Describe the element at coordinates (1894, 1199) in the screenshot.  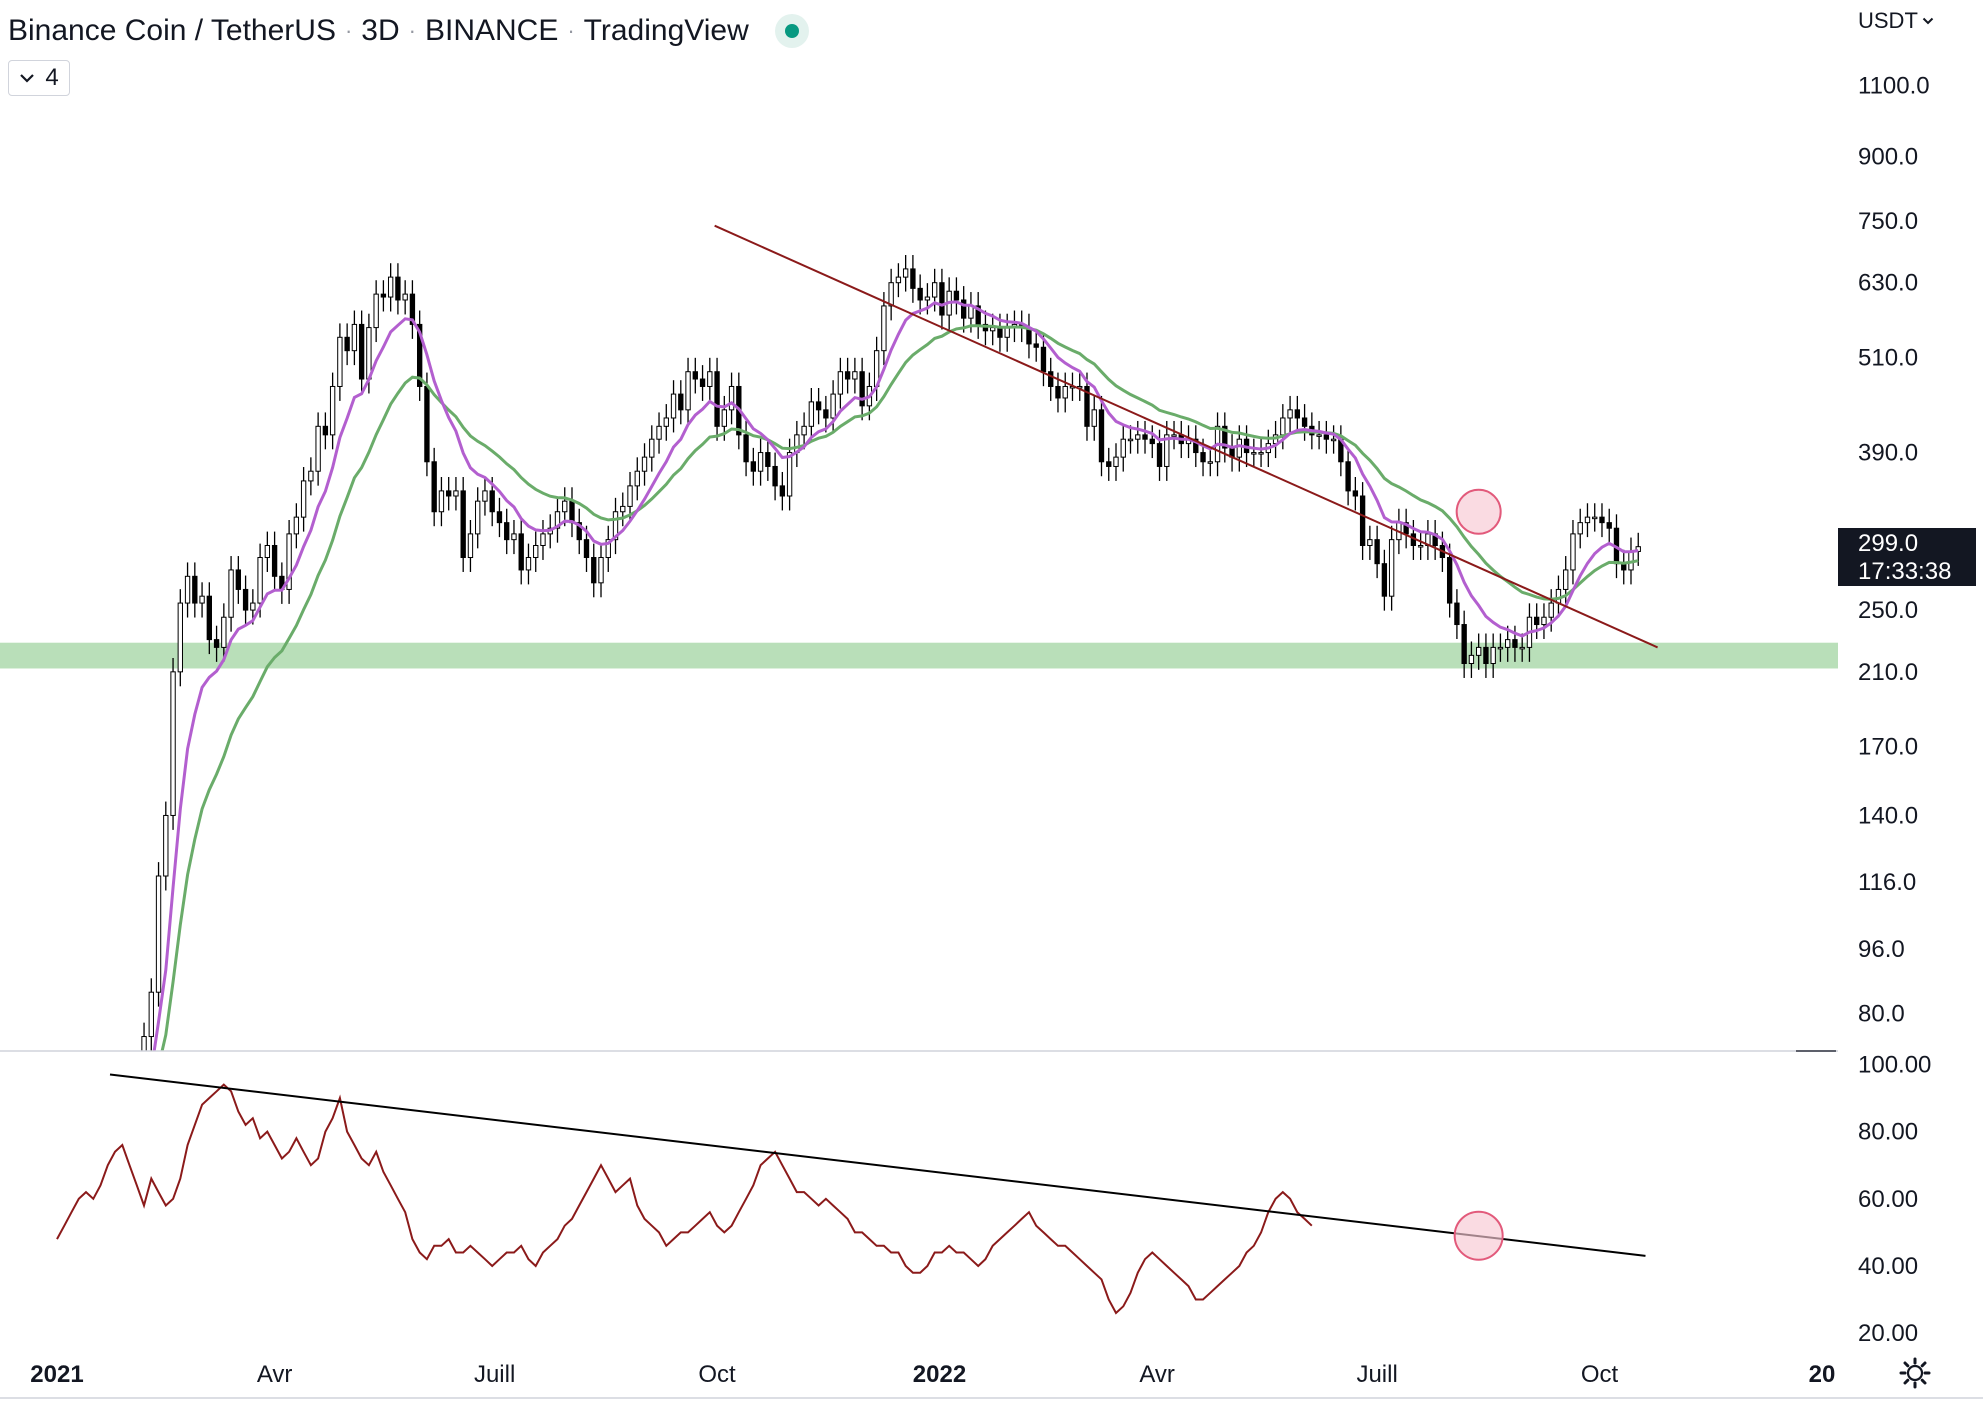
I see `rsi-axis: 100.00 80.00 60.00 40.00 20.00` at that location.